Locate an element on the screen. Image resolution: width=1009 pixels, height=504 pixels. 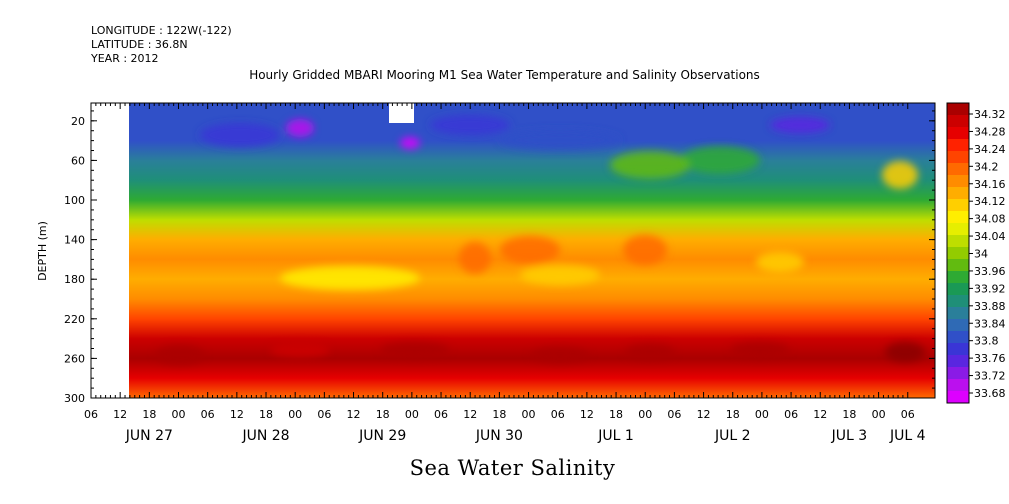
y-tick-label: 60 is located at coordinates (78, 160).